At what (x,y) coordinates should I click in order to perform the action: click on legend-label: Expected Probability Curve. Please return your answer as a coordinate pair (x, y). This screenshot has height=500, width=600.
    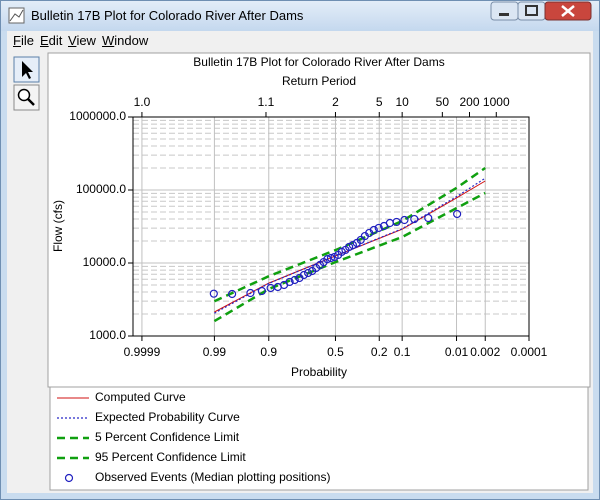
    Looking at the image, I should click on (167, 417).